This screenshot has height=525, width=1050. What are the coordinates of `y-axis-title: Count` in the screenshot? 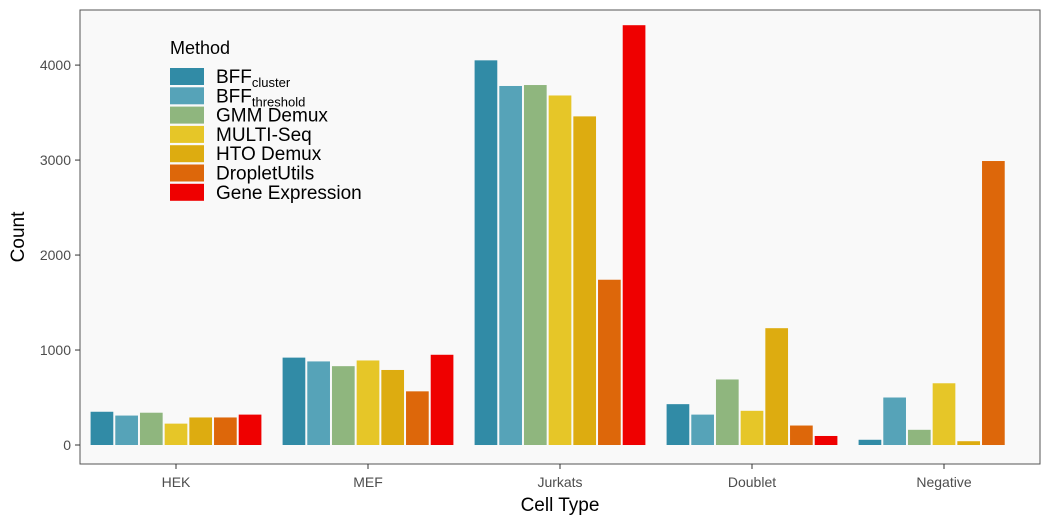 It's located at (18, 236).